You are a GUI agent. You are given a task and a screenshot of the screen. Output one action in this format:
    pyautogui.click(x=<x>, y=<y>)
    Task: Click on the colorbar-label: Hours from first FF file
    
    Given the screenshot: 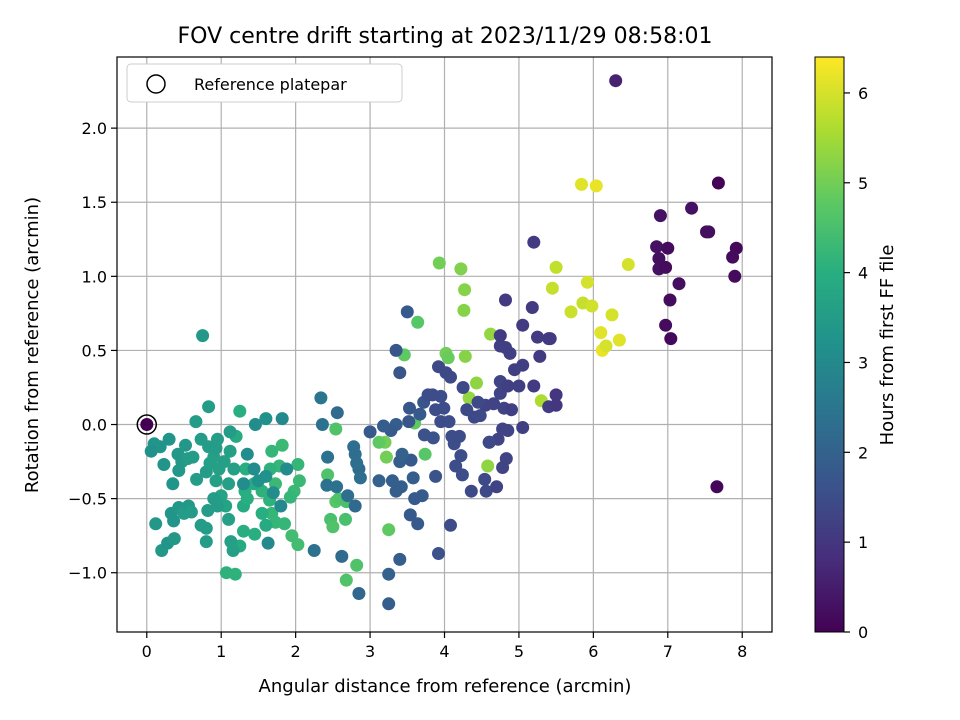 What is the action you would take?
    pyautogui.click(x=887, y=345)
    